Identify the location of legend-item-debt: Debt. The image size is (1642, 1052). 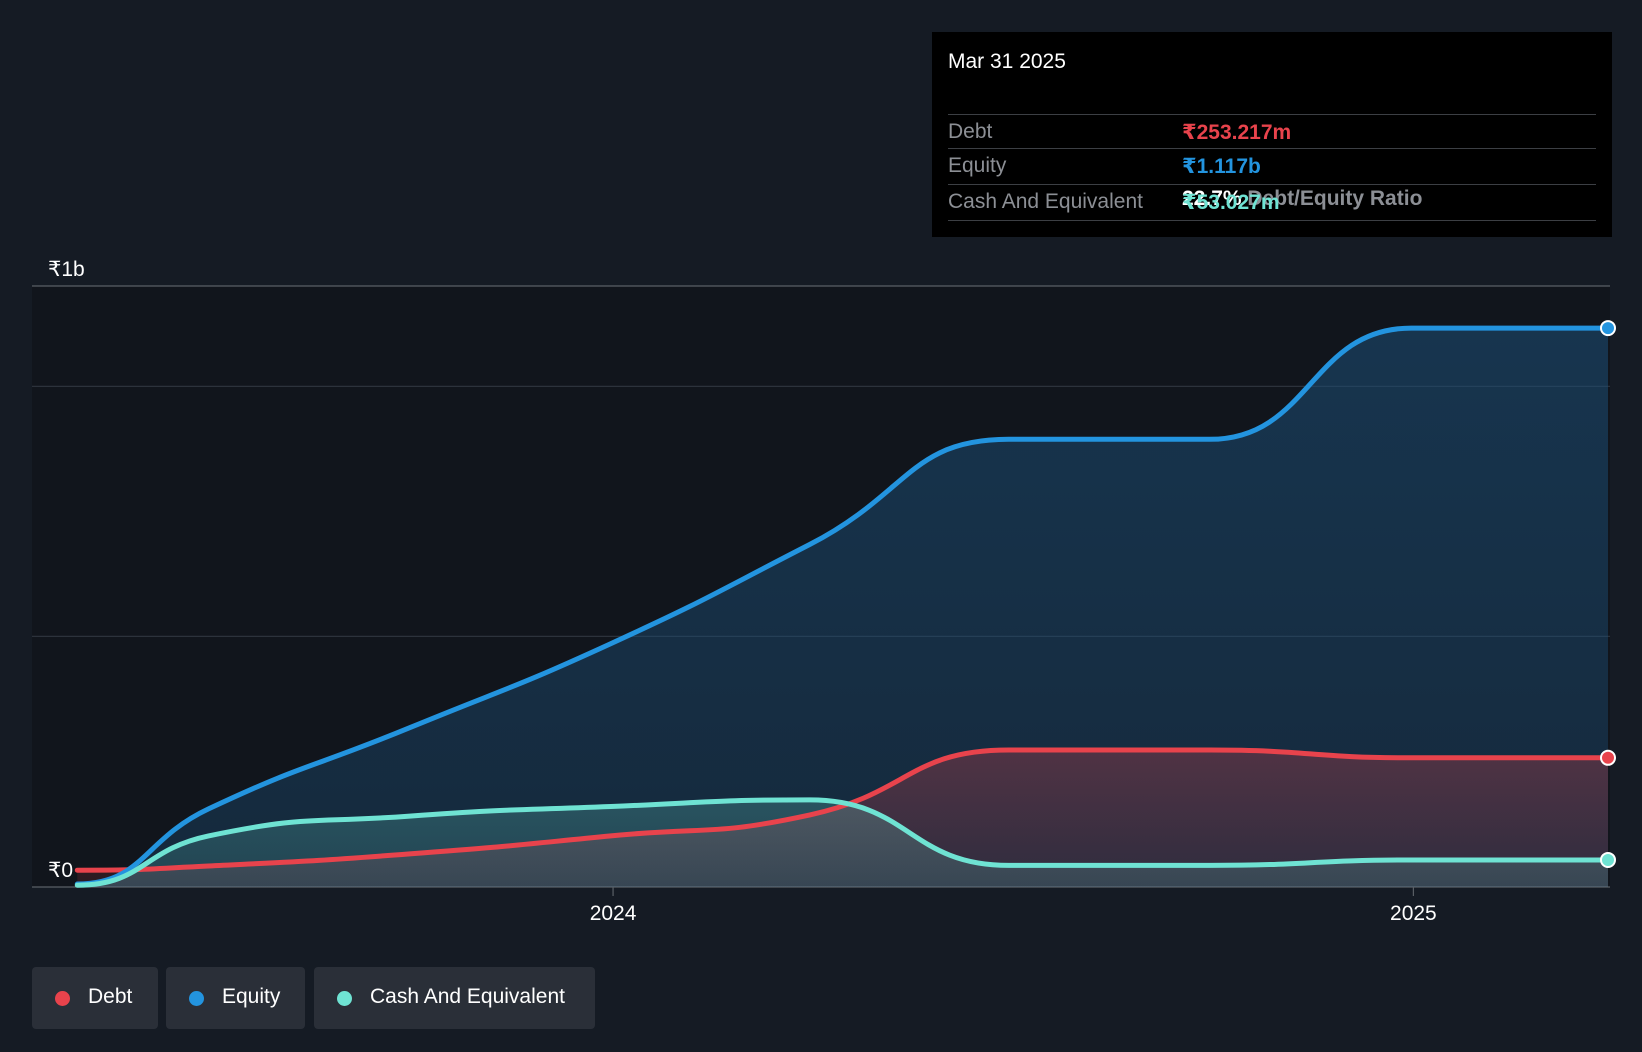
(95, 998).